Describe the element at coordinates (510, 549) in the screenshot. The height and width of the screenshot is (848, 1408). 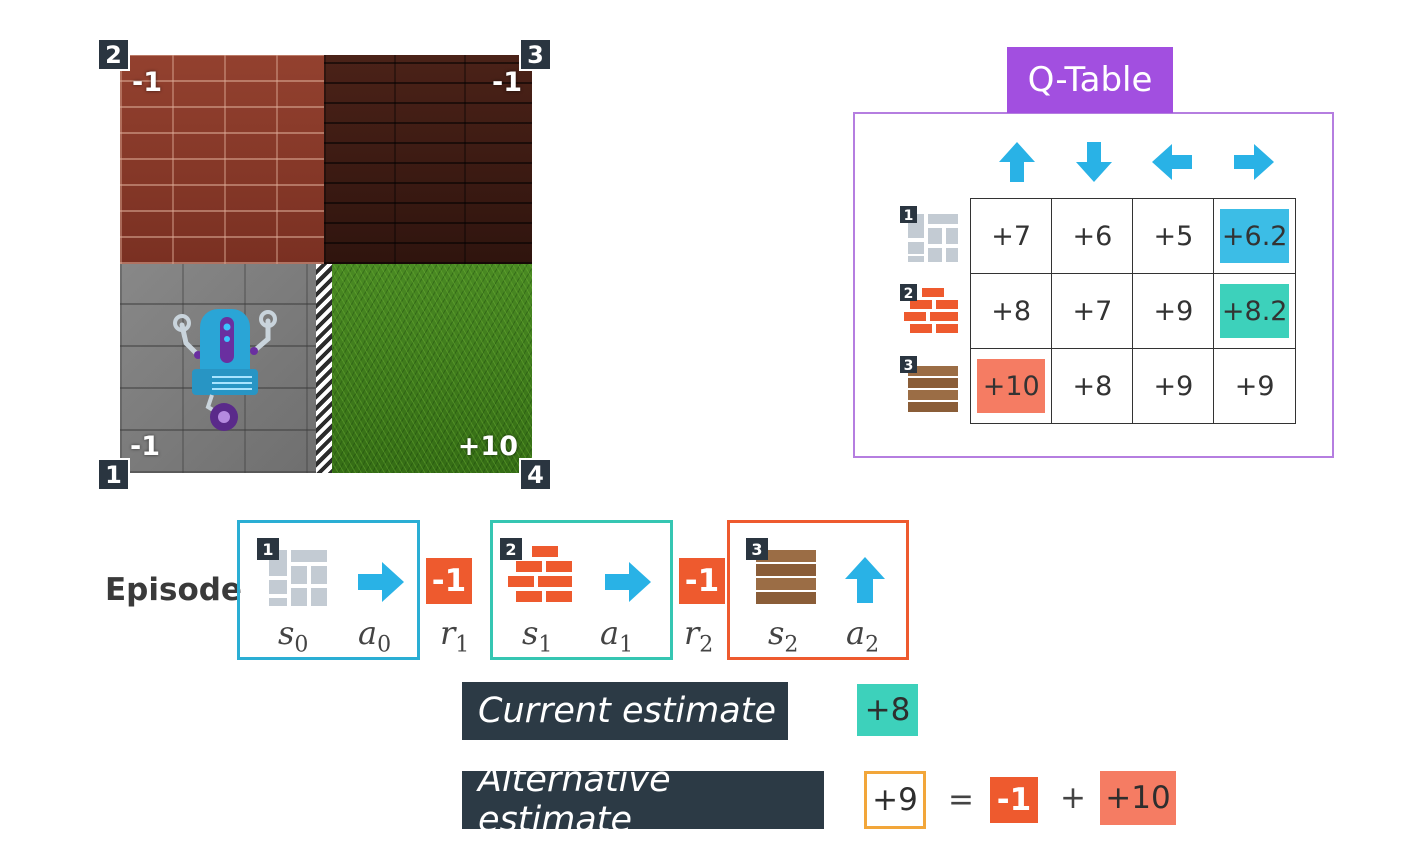
I see `episode-state-num: 2` at that location.